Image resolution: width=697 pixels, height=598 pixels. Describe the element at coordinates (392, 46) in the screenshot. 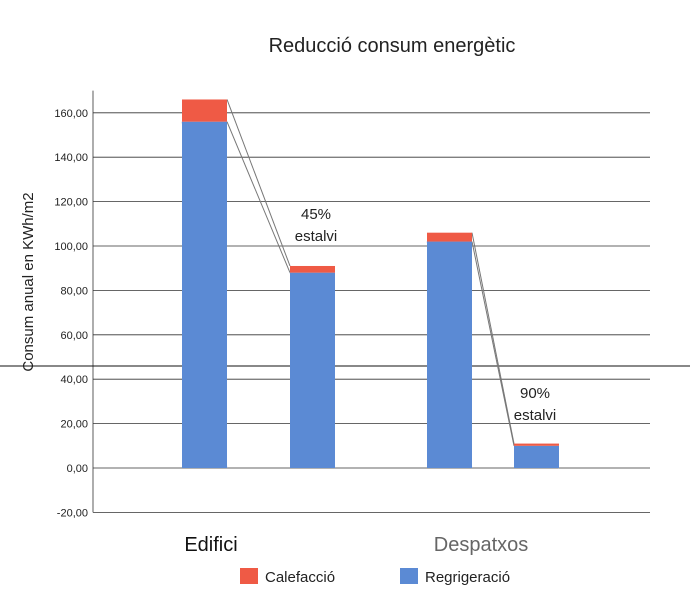

I see `chart-title: Reducció consum energètic` at that location.